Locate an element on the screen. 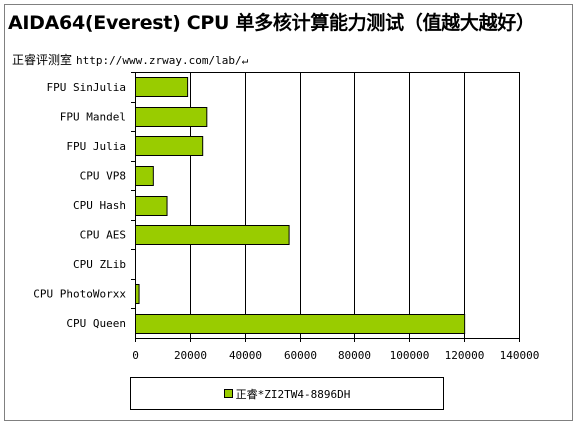 The width and height of the screenshot is (576, 428). legend-series-name: 正睿*ZI2TW4-8896DH is located at coordinates (293, 394).